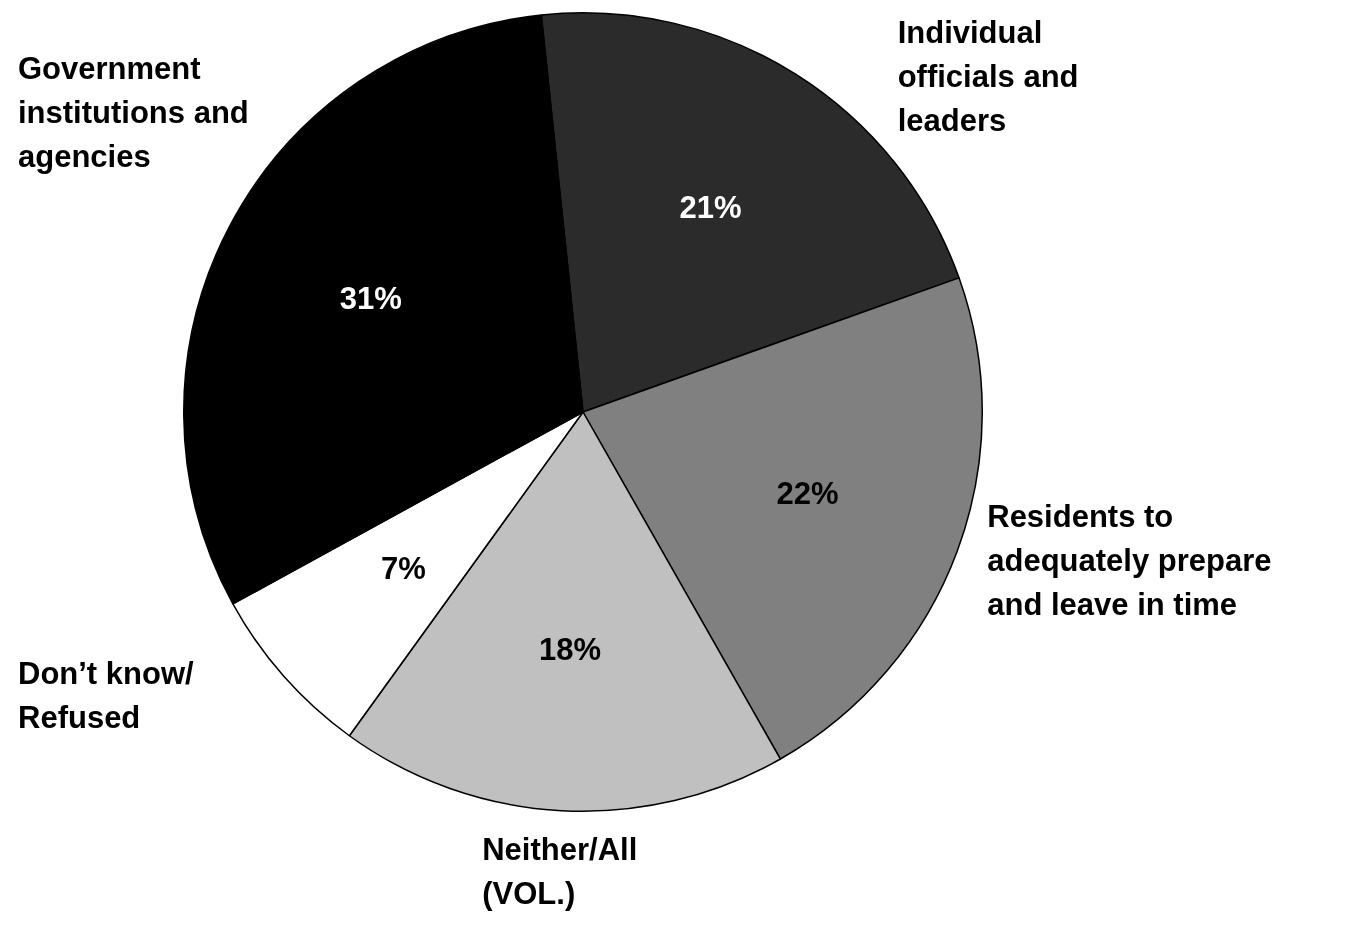 This screenshot has height=927, width=1347. What do you see at coordinates (1129, 560) in the screenshot?
I see `slice-label: Residents to adequately prepare and leave in time` at bounding box center [1129, 560].